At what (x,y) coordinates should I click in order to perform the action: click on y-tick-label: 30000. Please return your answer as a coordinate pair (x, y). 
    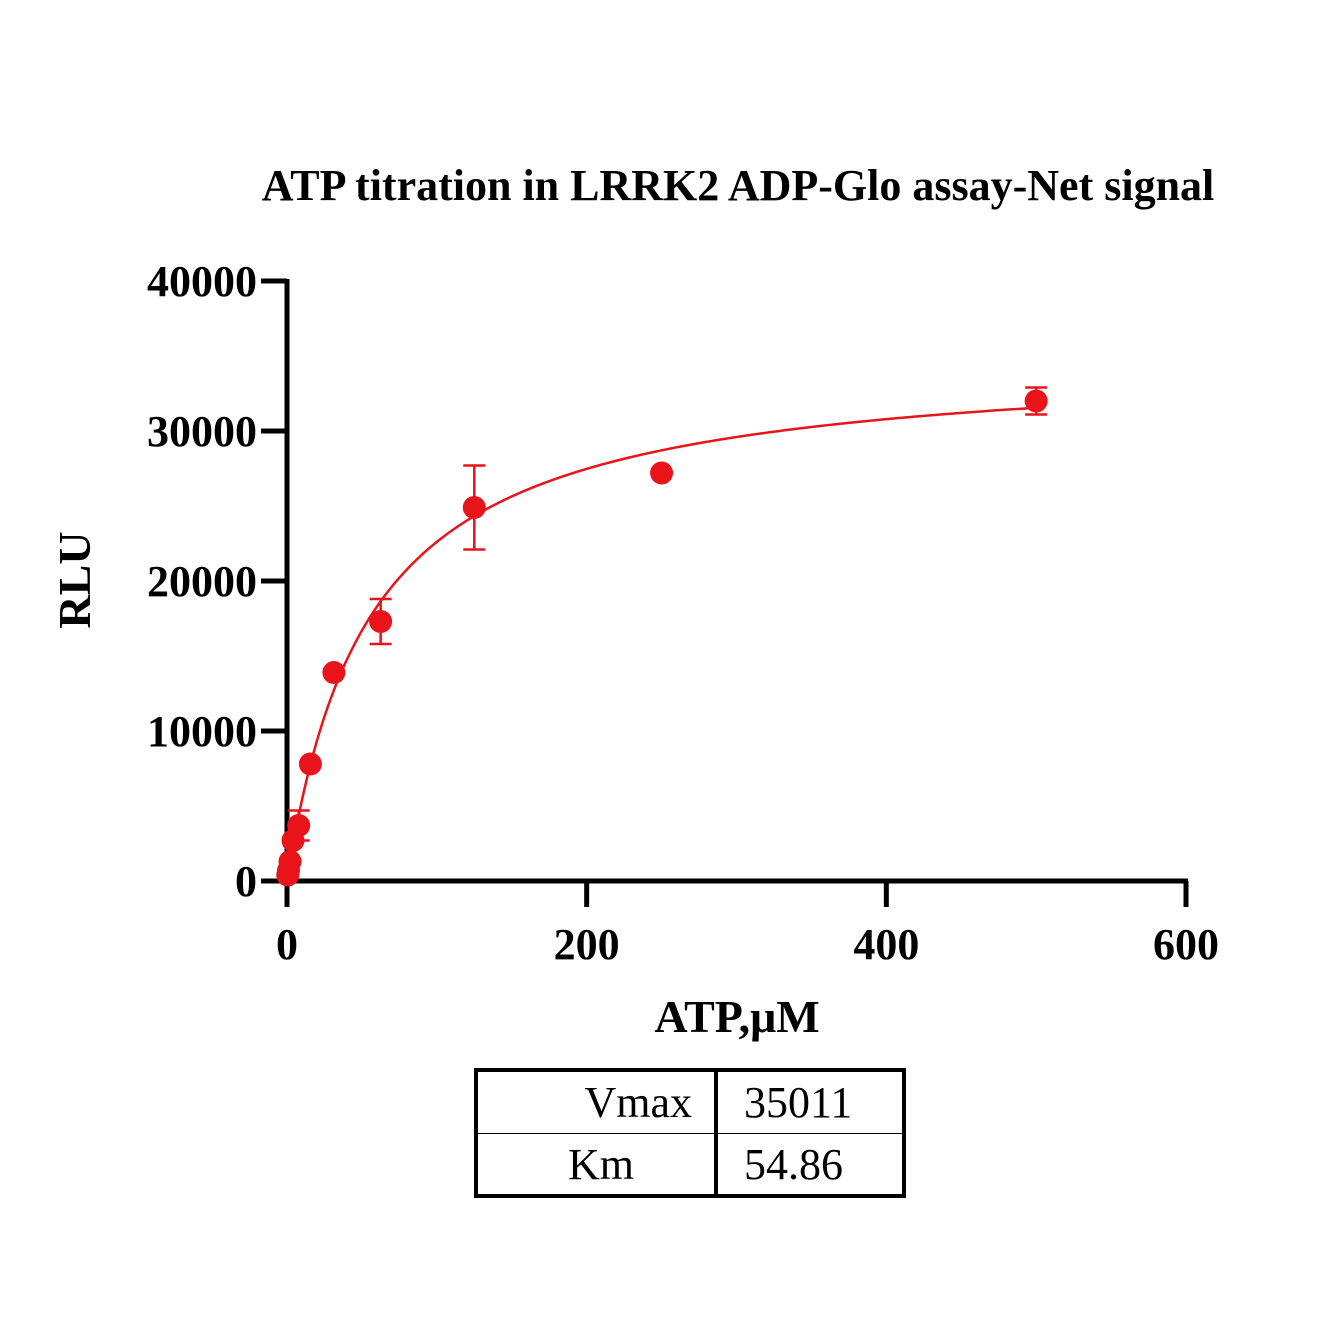
    Looking at the image, I should click on (202, 431).